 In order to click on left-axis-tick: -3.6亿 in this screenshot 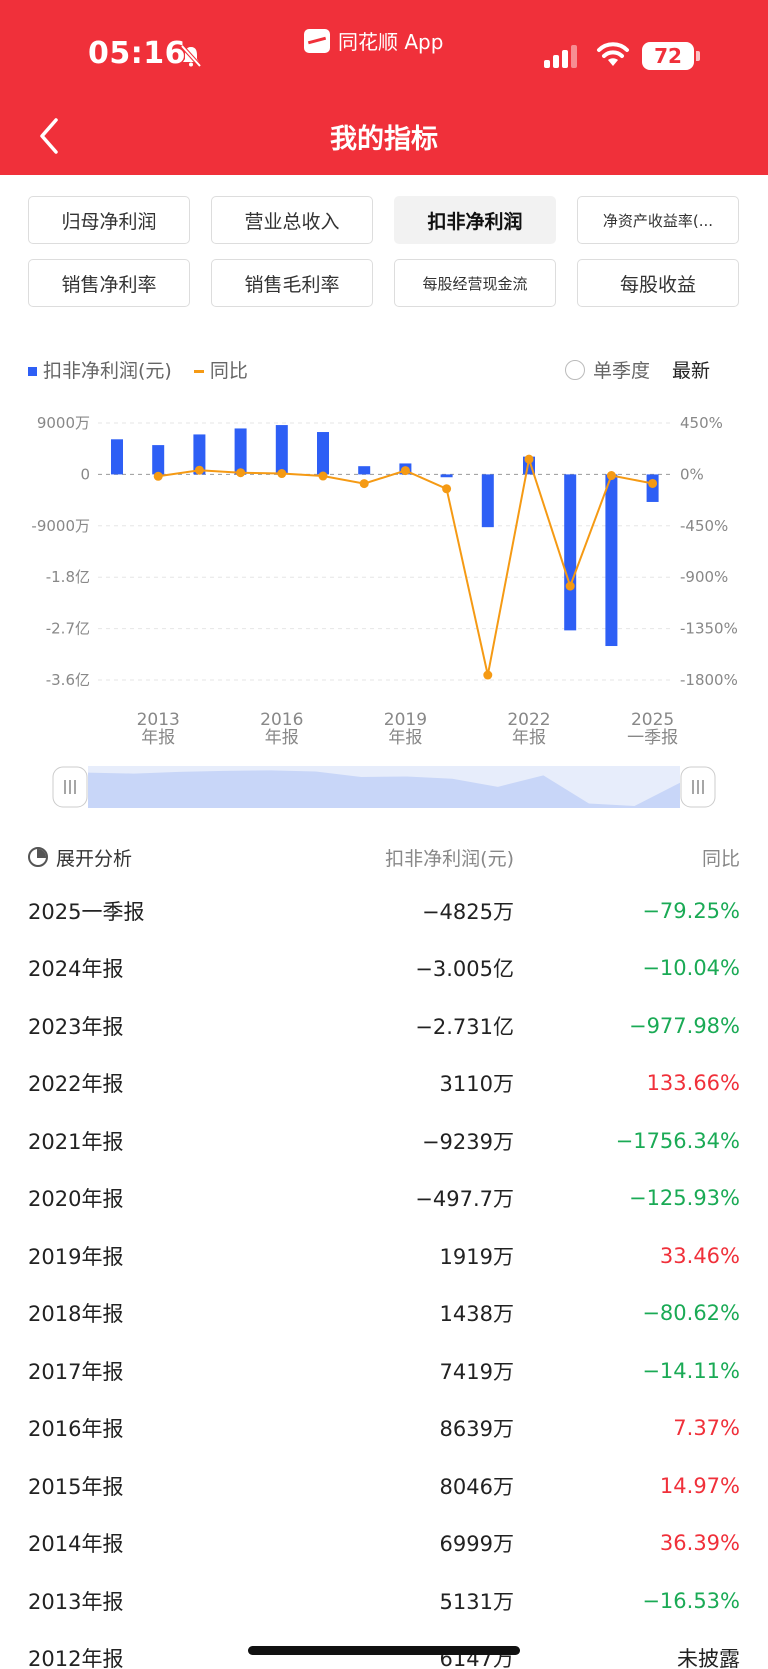, I will do `click(68, 680)`.